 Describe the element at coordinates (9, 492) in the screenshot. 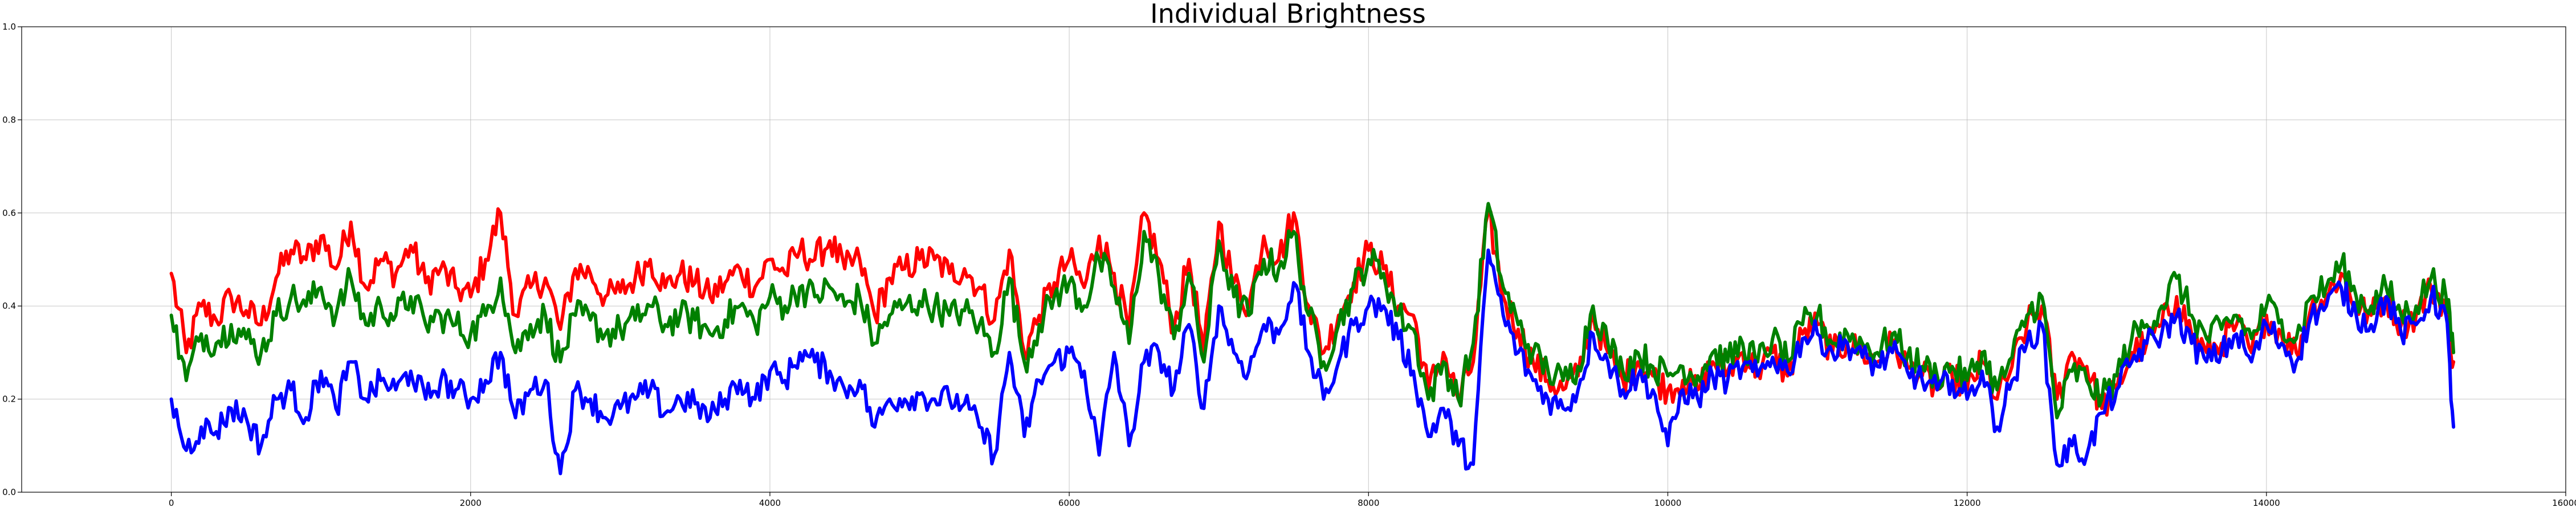

I see `y-tick-label: 0.0` at that location.